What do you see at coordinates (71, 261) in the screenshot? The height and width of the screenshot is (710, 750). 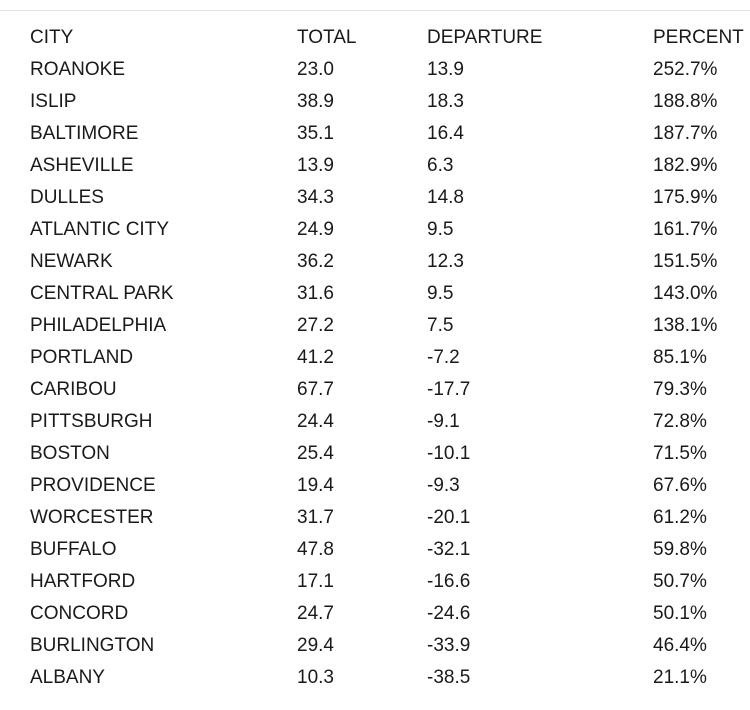 I see `cell-city: NEWARK` at bounding box center [71, 261].